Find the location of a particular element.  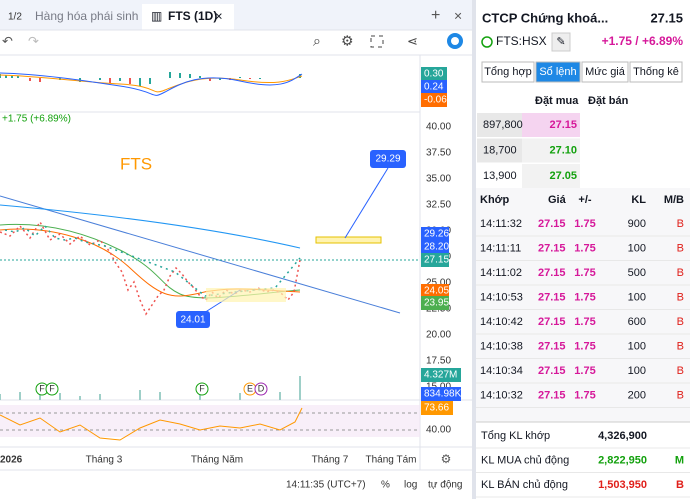

trade-cell: 900 is located at coordinates (637, 224).